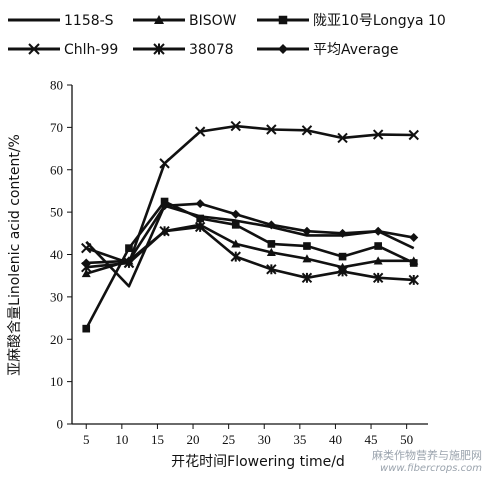  Describe the element at coordinates (406, 439) in the screenshot. I see `x-tick-label: 50` at that location.